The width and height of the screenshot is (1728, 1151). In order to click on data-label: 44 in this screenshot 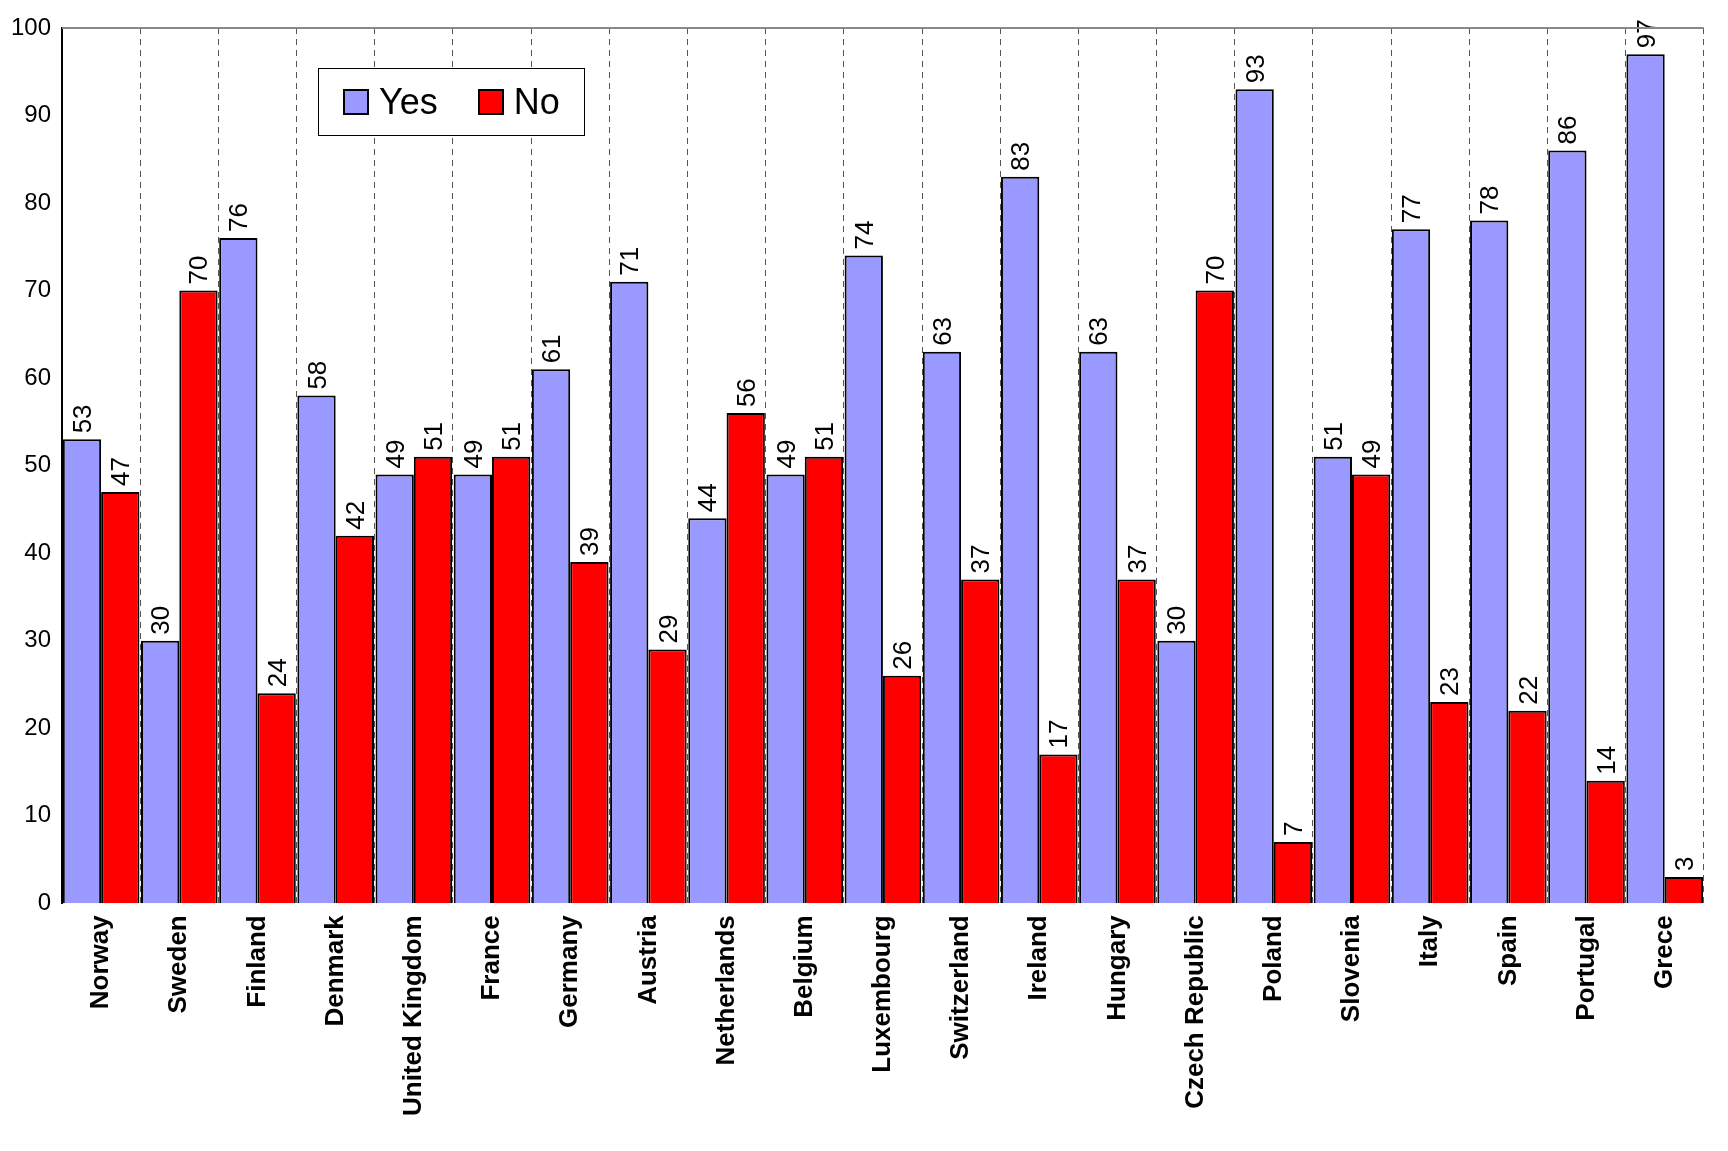, I will do `click(707, 498)`.